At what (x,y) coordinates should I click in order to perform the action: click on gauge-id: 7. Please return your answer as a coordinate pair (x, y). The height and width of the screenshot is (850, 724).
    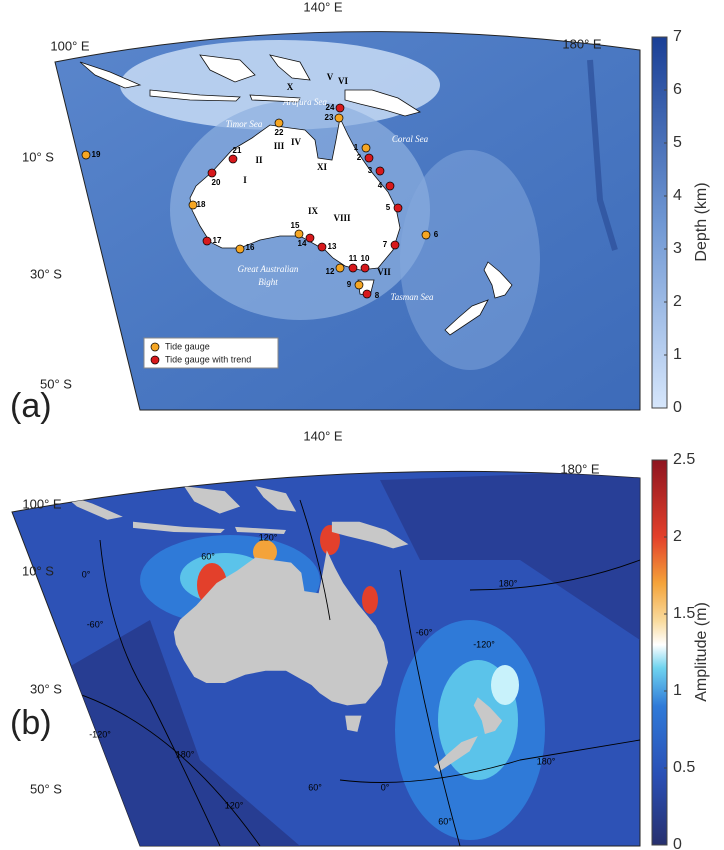
    Looking at the image, I should click on (385, 244).